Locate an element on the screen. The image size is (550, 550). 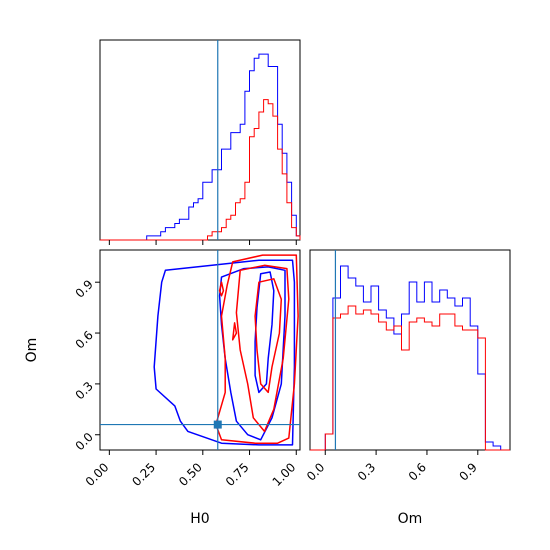
h0-histogram-panel is located at coordinates (200, 142).